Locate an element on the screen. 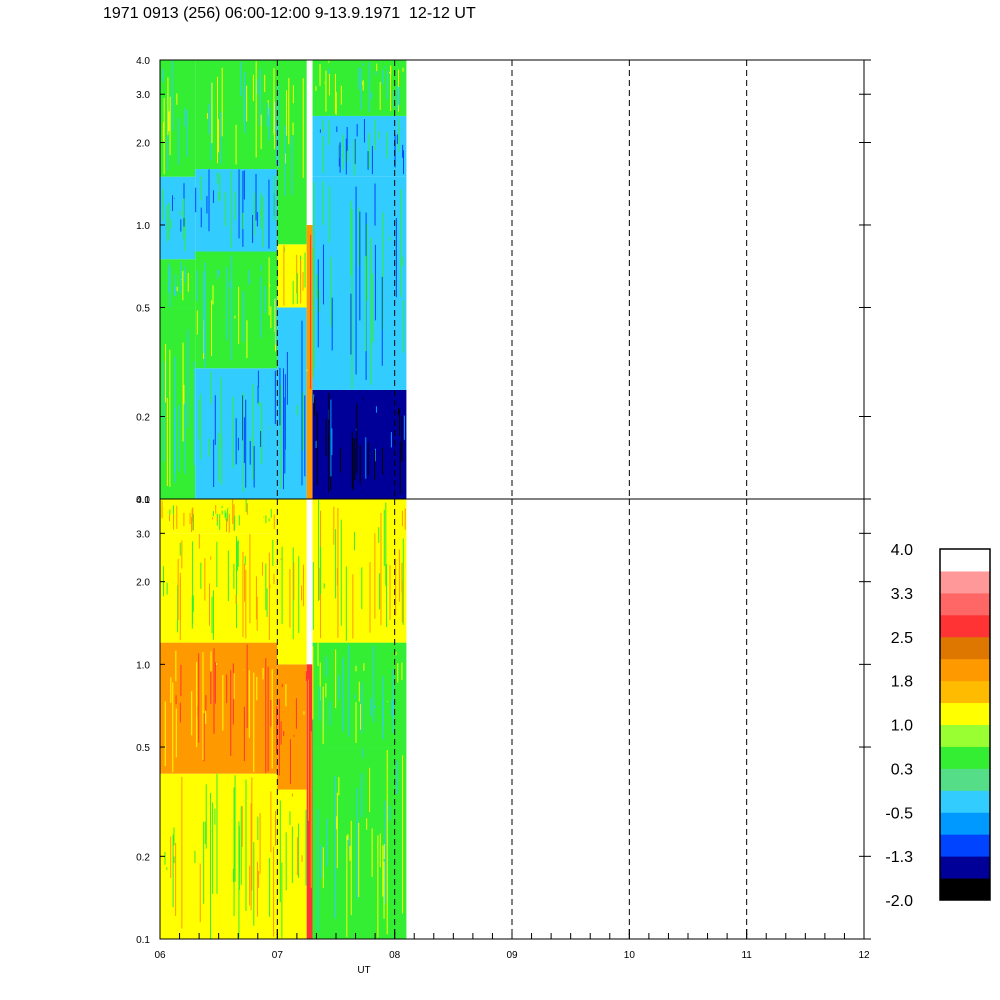 The width and height of the screenshot is (1000, 1000). panel-1-data is located at coordinates (283, 280).